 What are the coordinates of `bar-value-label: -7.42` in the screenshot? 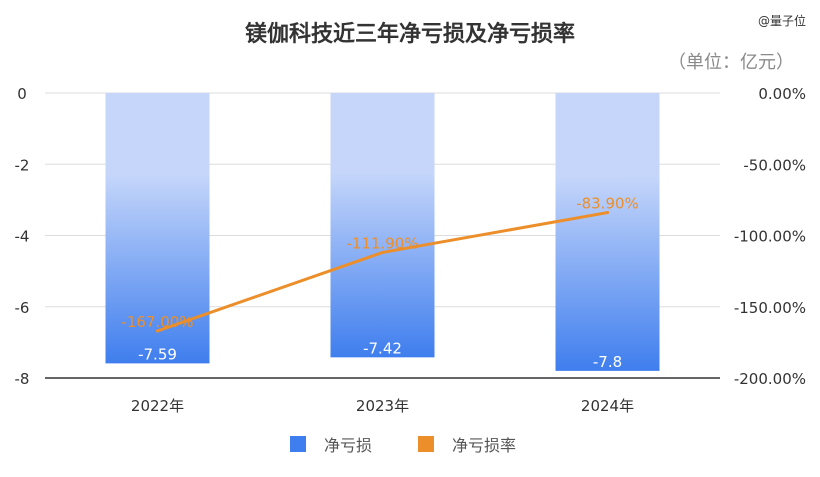 It's located at (382, 348).